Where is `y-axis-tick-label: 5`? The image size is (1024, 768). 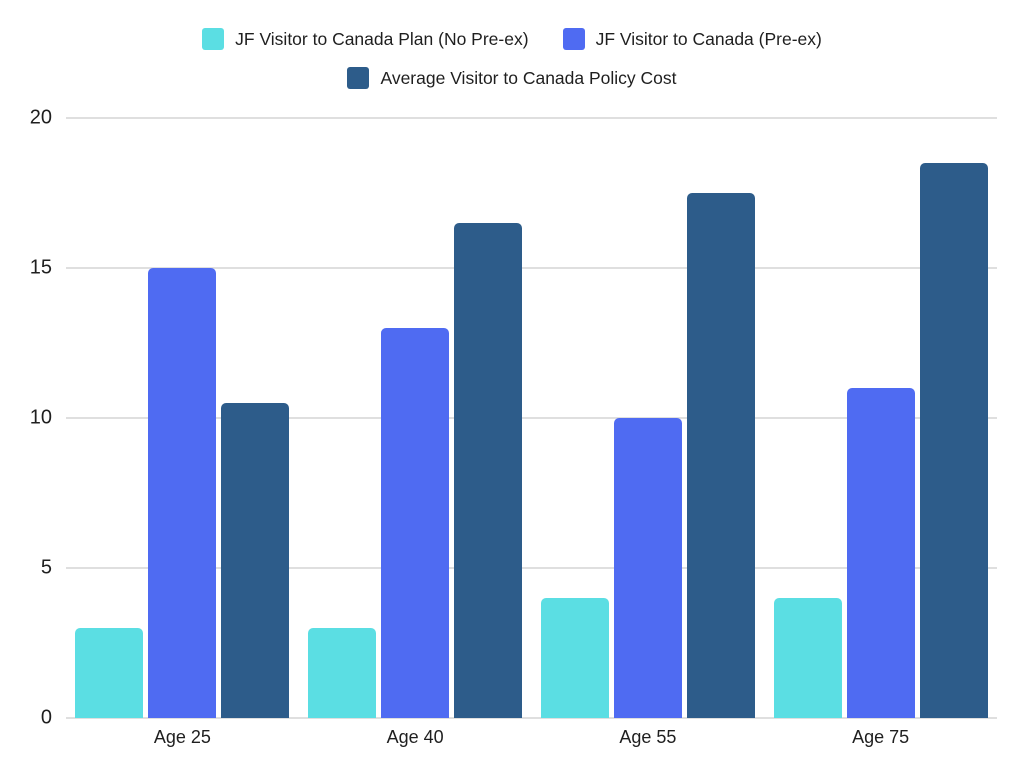
y-axis-tick-label: 5 is located at coordinates (46, 567).